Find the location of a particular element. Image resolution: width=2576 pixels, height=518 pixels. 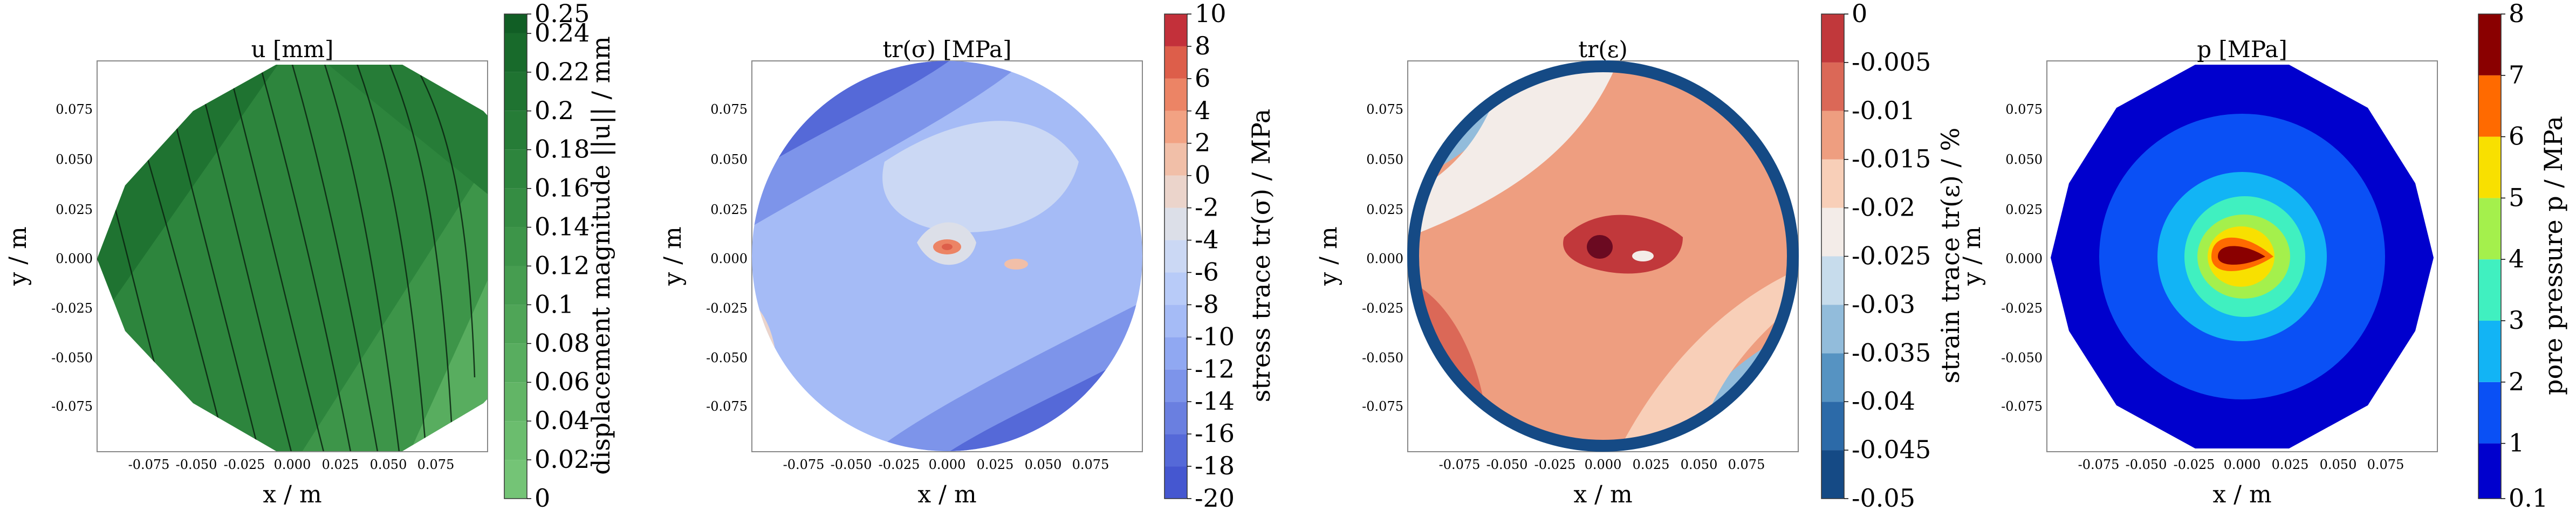

colorbar-label: displacement magnitude ||u|| / mm is located at coordinates (601, 255).